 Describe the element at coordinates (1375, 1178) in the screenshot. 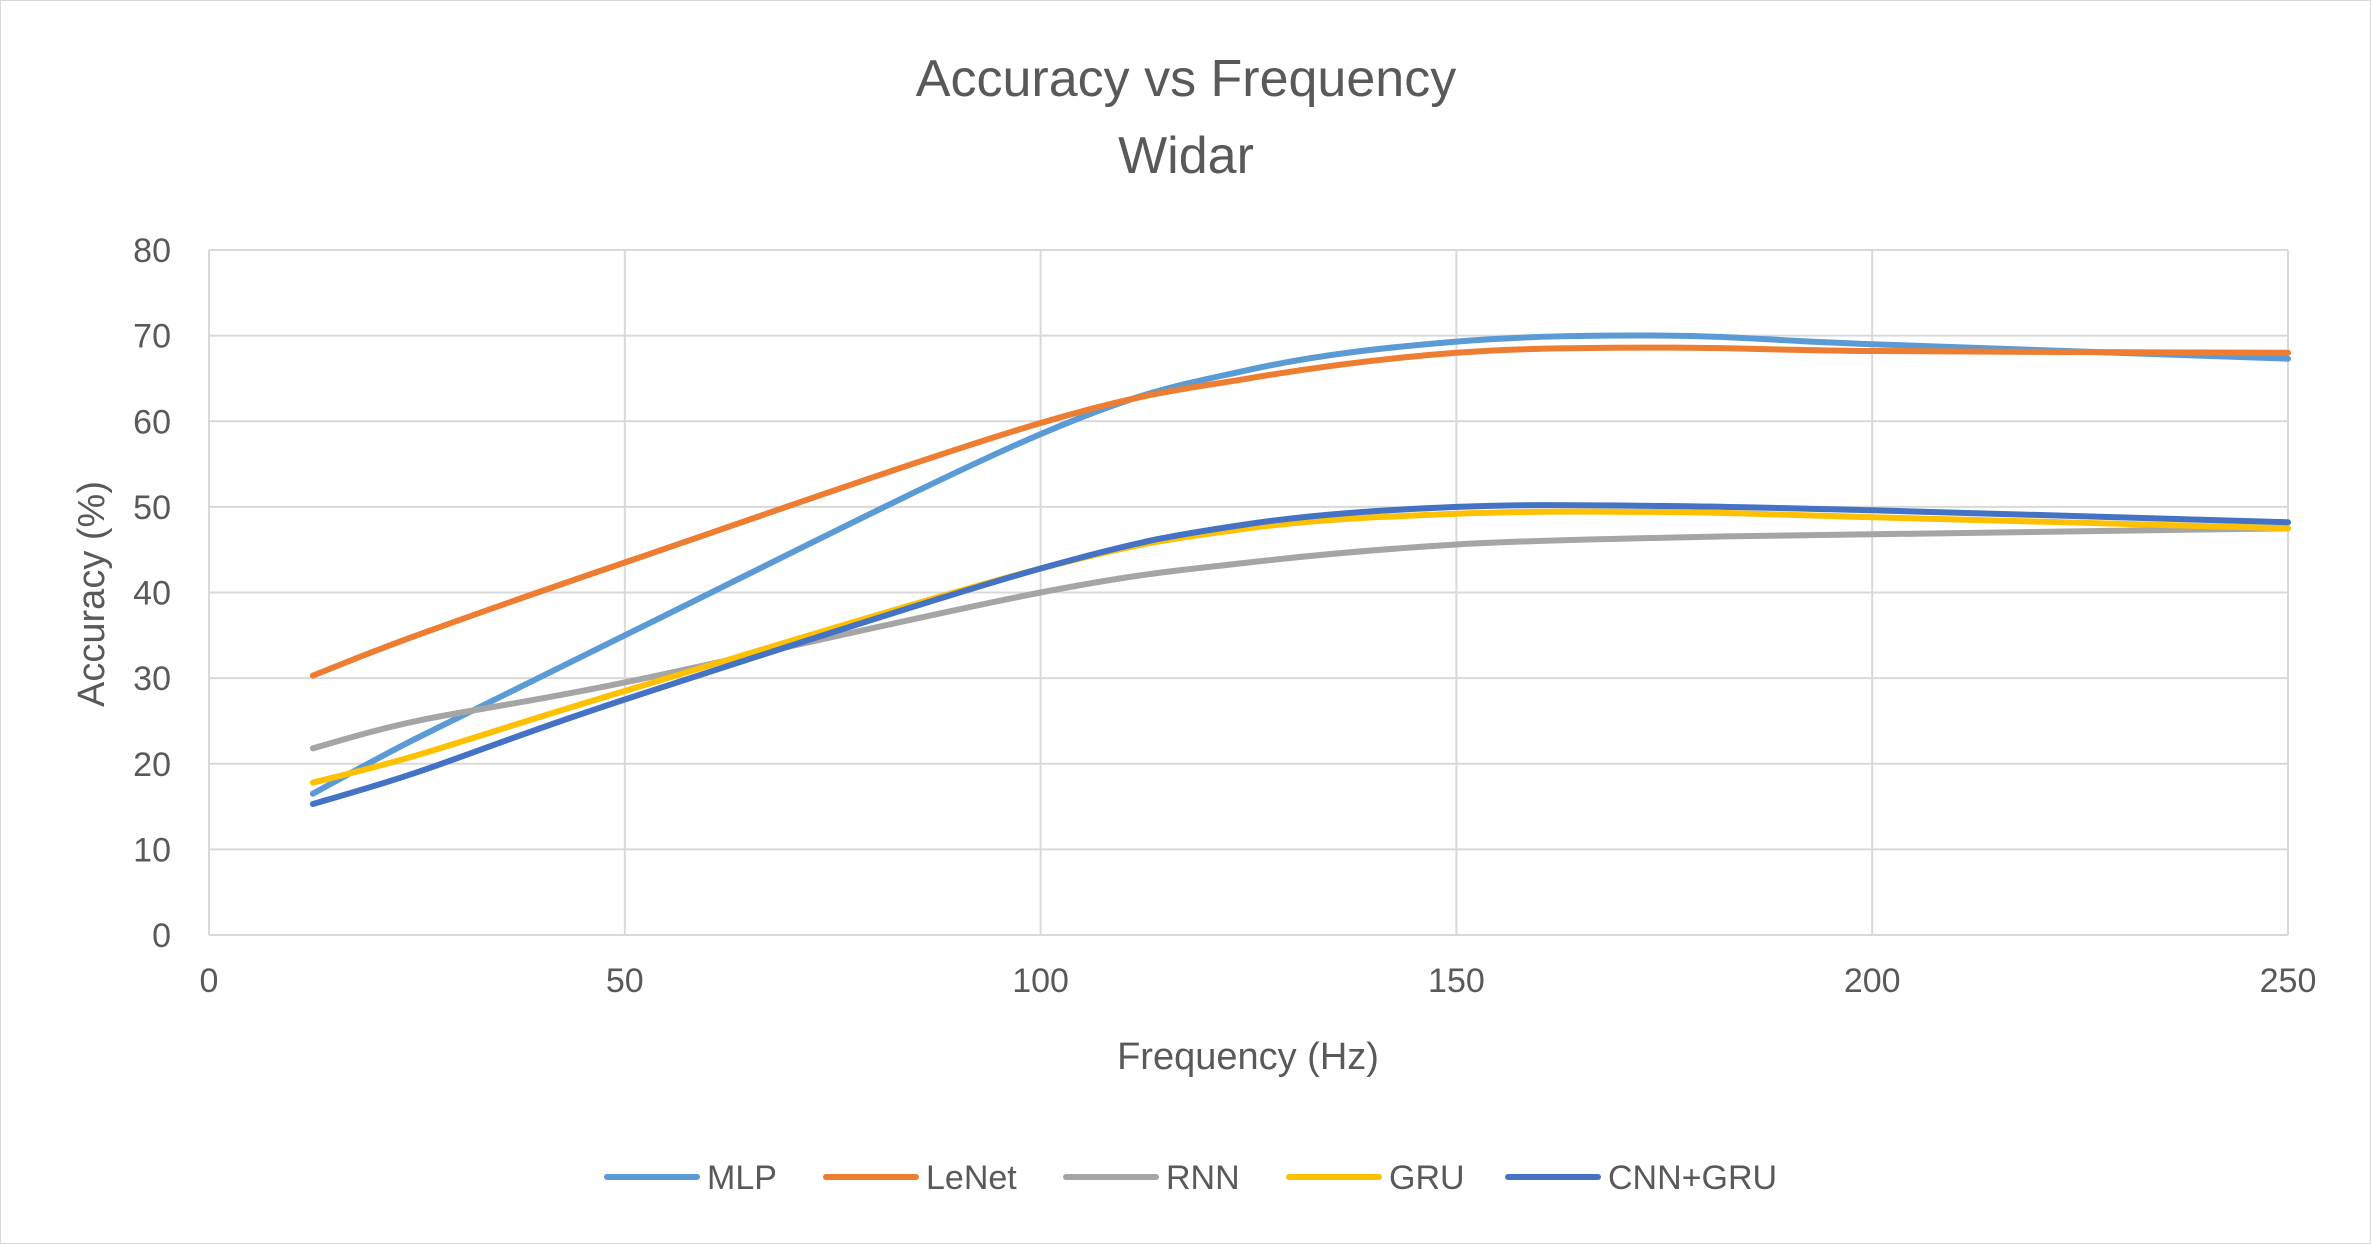

I see `legend-item-gru: GRU` at that location.